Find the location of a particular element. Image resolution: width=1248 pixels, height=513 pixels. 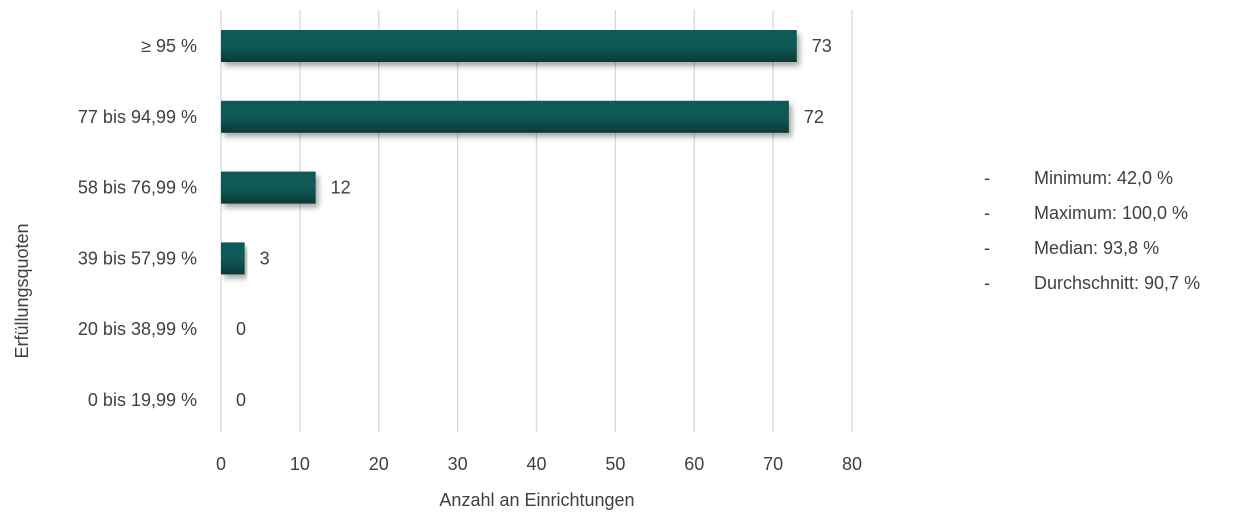

x-axis-title: Anzahl an Einrichtungen is located at coordinates (536, 500).